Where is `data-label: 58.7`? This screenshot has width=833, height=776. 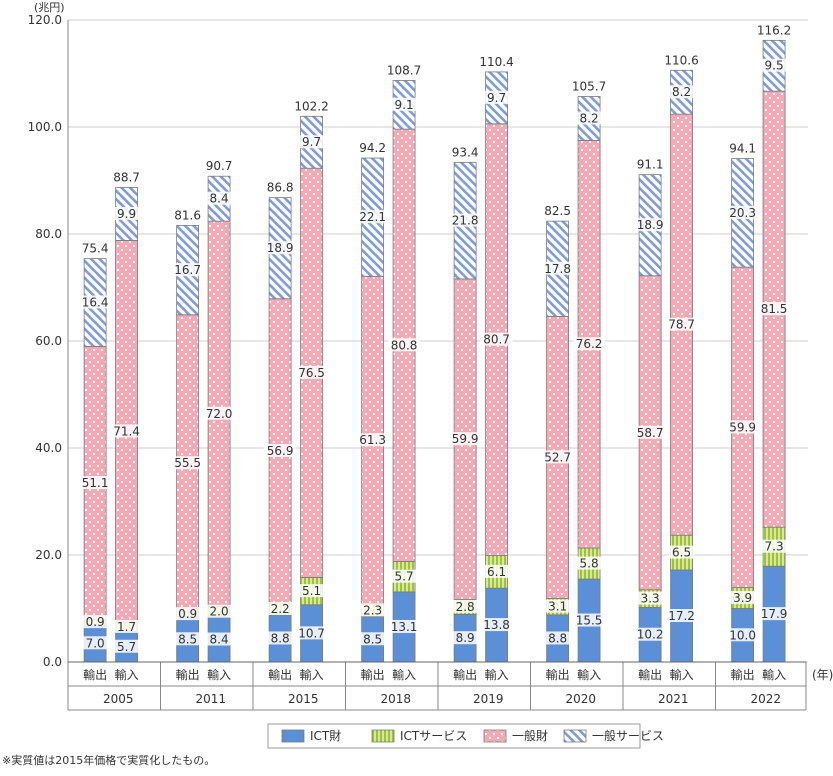
data-label: 58.7 is located at coordinates (650, 433).